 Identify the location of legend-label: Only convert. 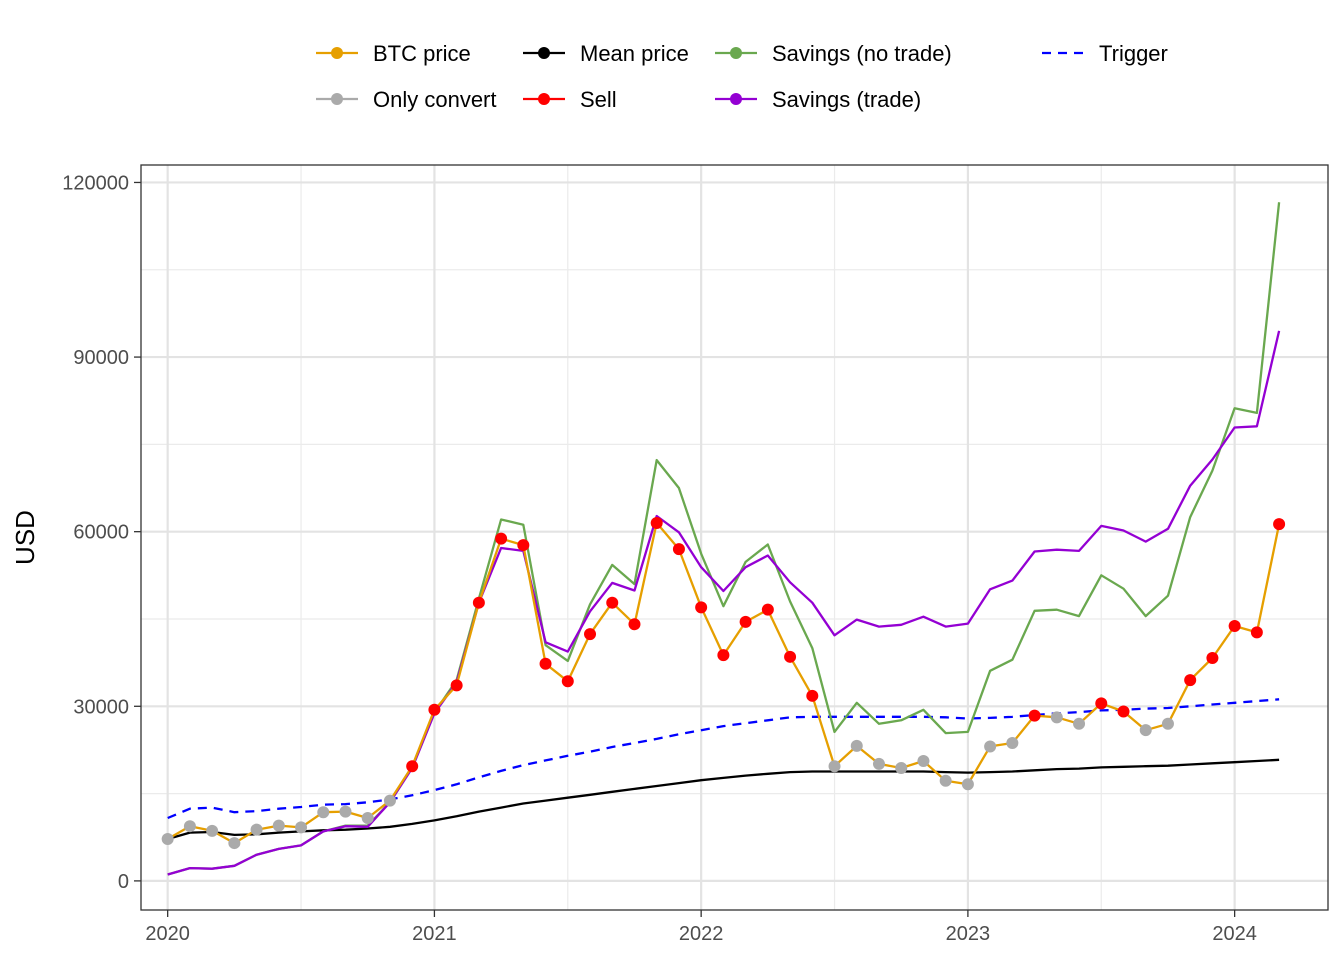
(435, 99).